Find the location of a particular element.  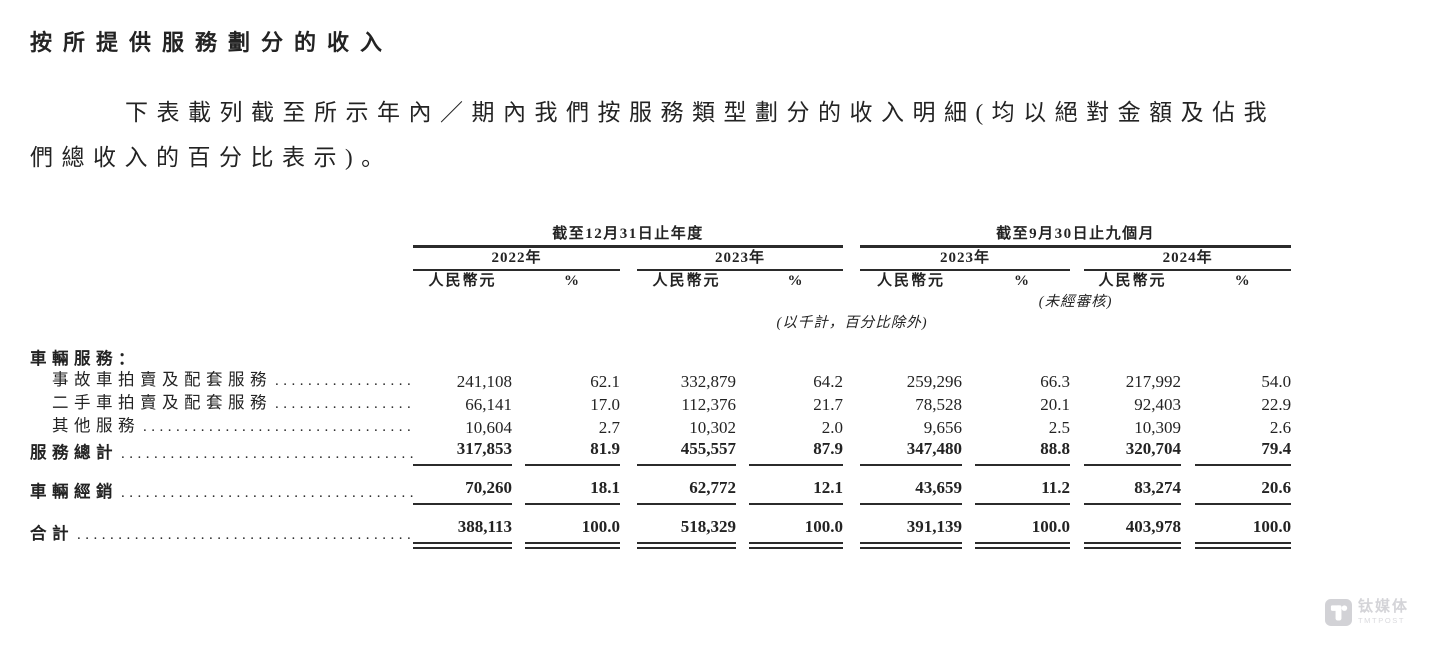

cell-value: 22.9 is located at coordinates (1276, 404).